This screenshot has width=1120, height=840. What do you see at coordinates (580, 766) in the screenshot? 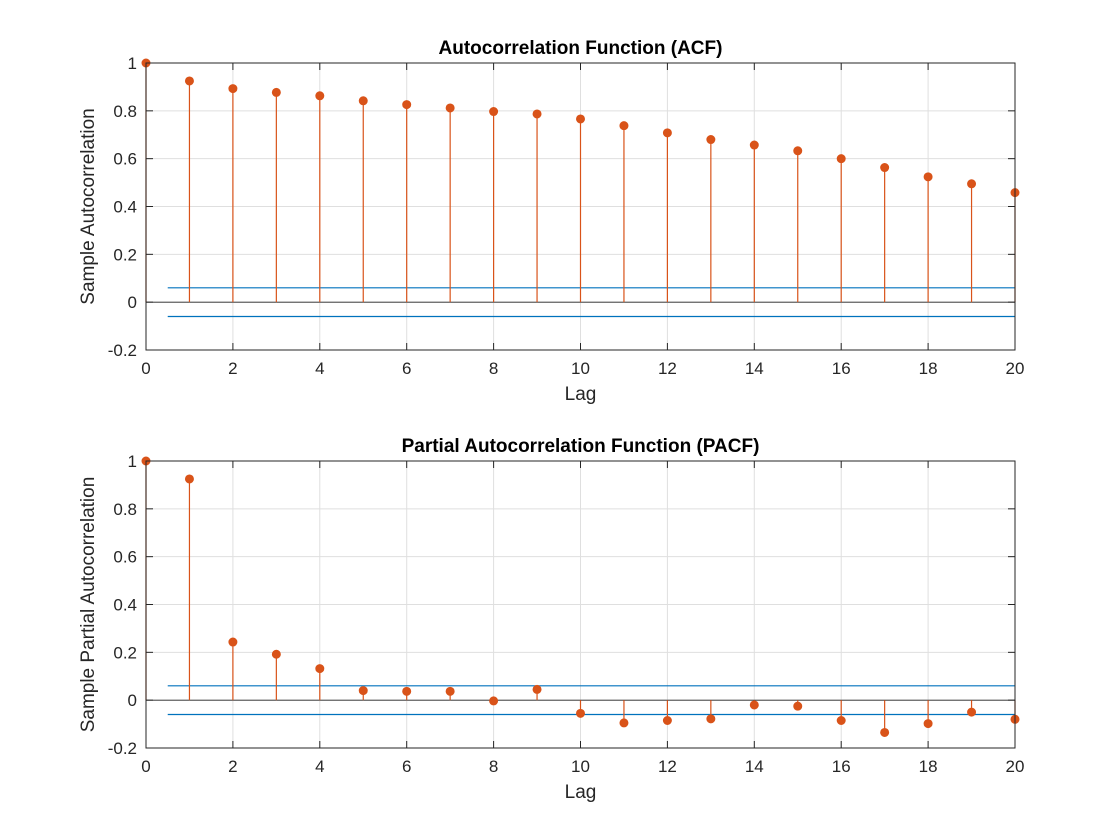
I see `pacf-x-tick-label: 10` at bounding box center [580, 766].